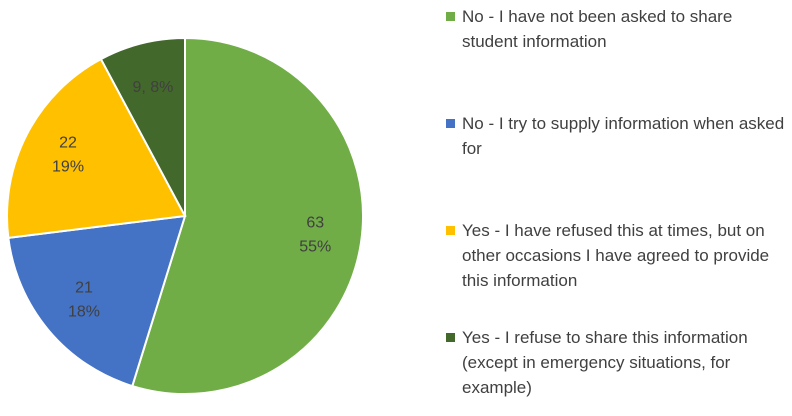 This screenshot has width=792, height=416. What do you see at coordinates (84, 288) in the screenshot?
I see `data-label-line: 21` at bounding box center [84, 288].